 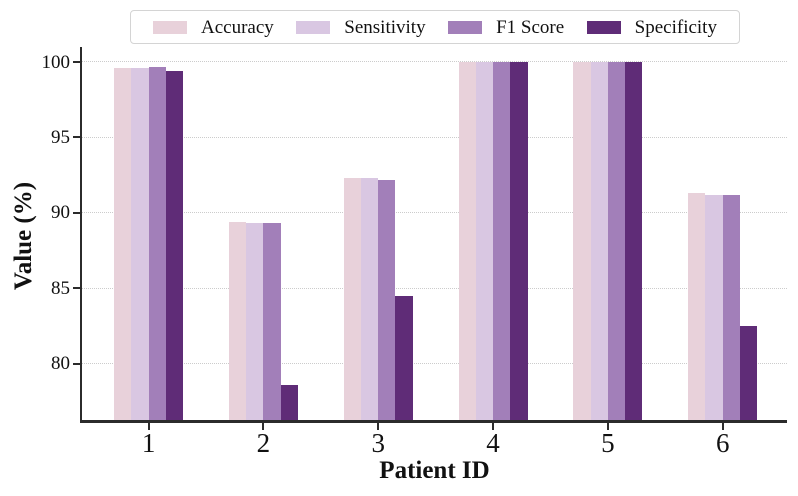 I want to click on x-tick-label: 2, so click(x=263, y=443).